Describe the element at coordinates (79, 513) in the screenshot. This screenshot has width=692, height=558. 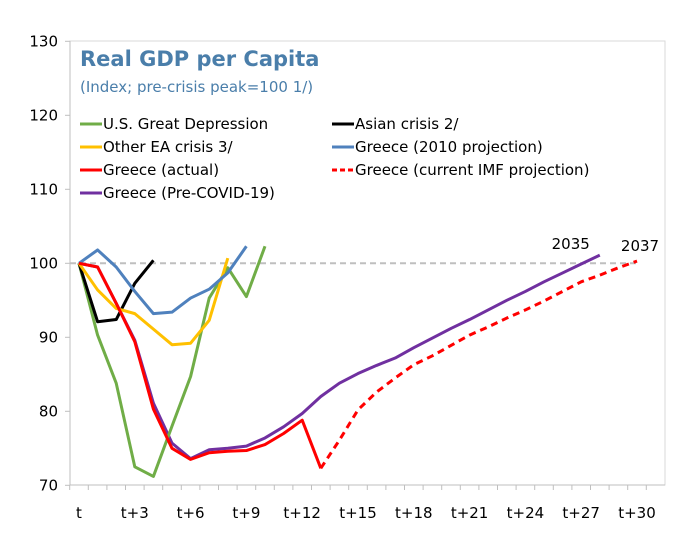
I see `x-tick-label: t` at that location.